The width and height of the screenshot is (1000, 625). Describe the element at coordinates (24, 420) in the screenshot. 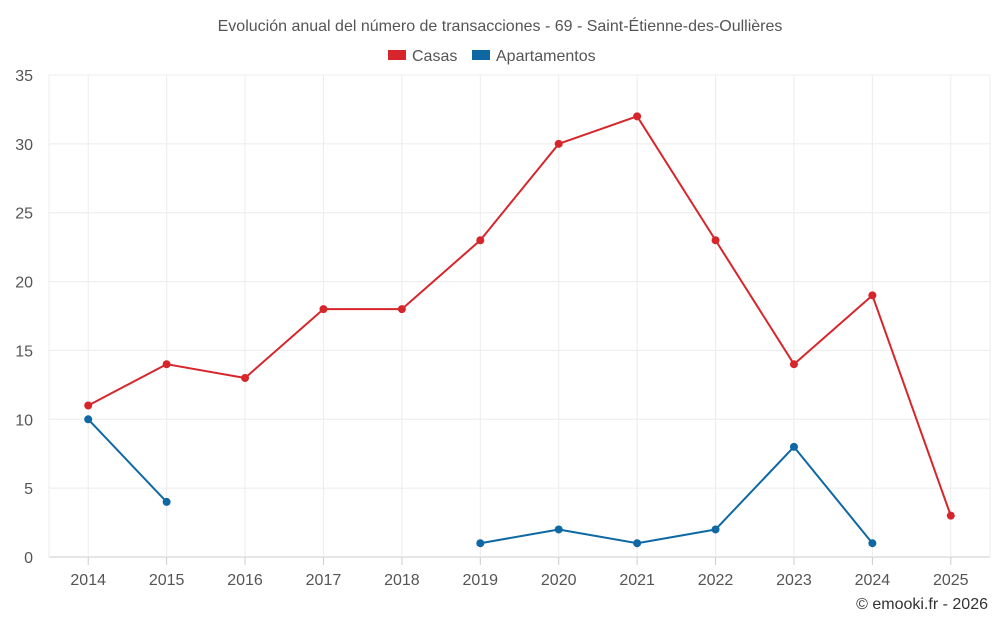

I see `y-tick-label: 10` at that location.